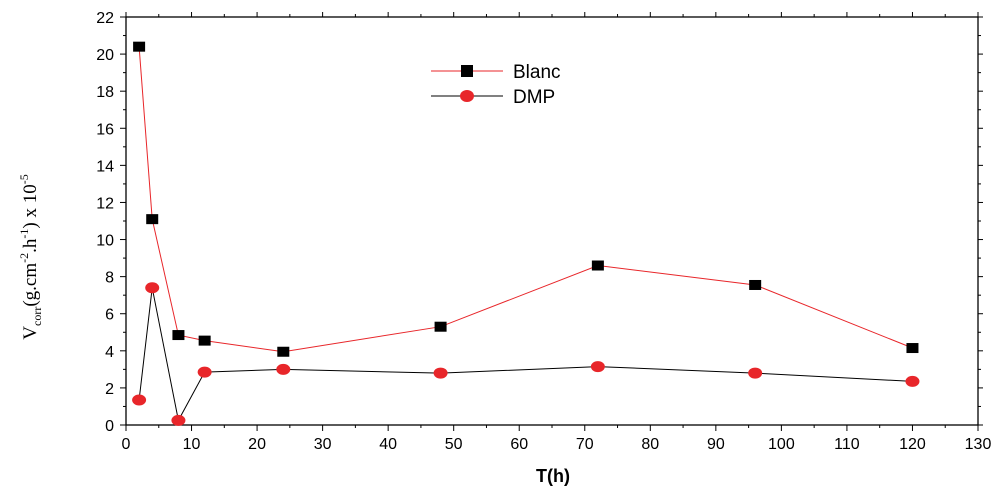 This screenshot has height=488, width=1003. What do you see at coordinates (585, 444) in the screenshot?
I see `x-tick-label: 70` at bounding box center [585, 444].